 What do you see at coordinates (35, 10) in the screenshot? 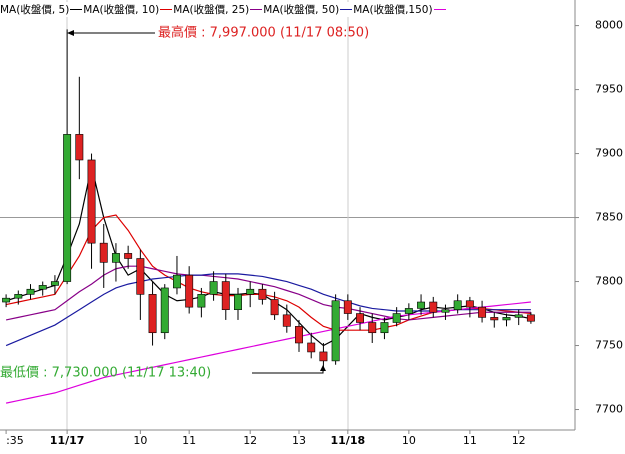
I see `legend-label: MA(收盤價, 5)` at bounding box center [35, 10].